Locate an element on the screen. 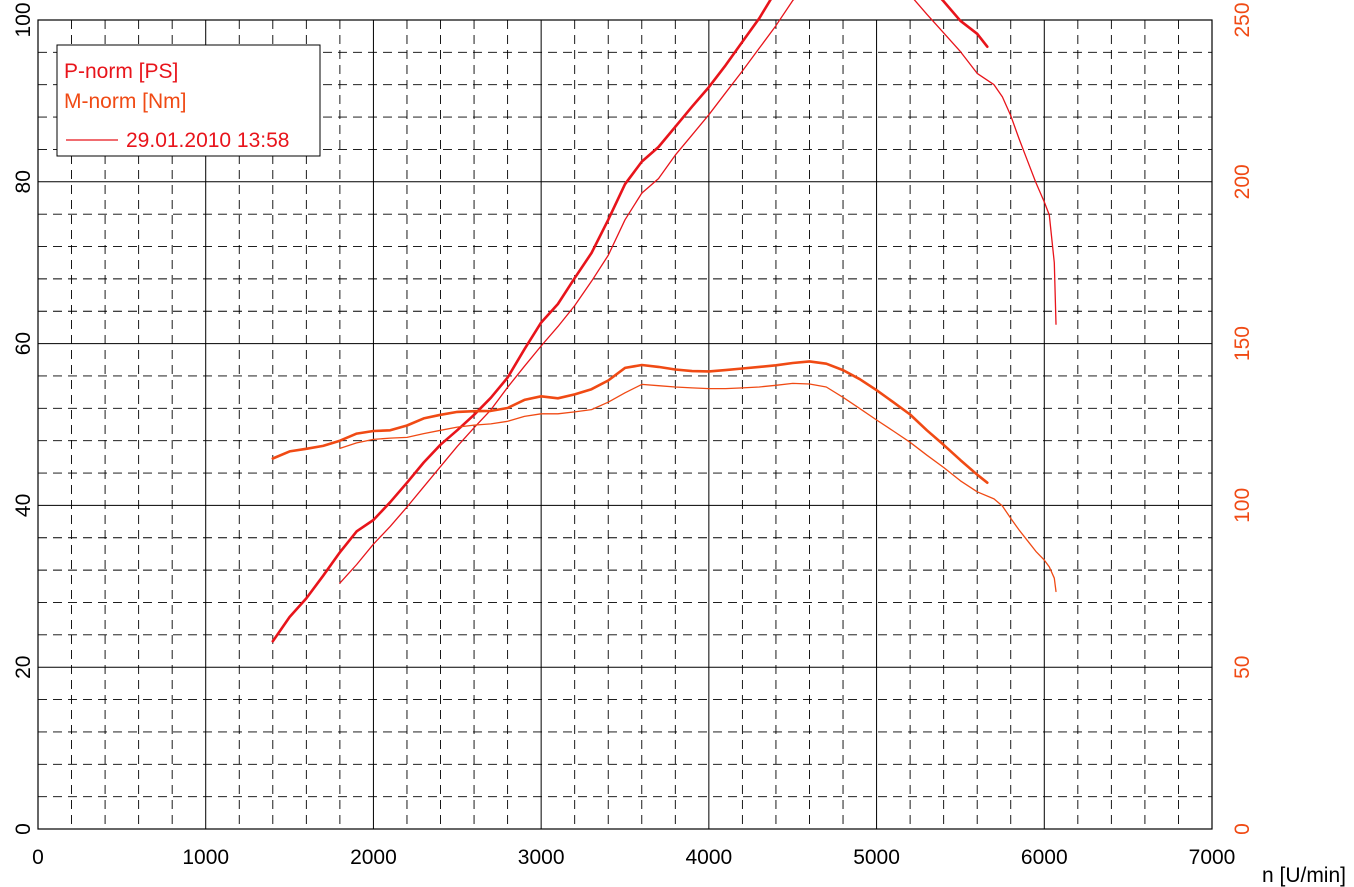  legend-box is located at coordinates (188, 100).